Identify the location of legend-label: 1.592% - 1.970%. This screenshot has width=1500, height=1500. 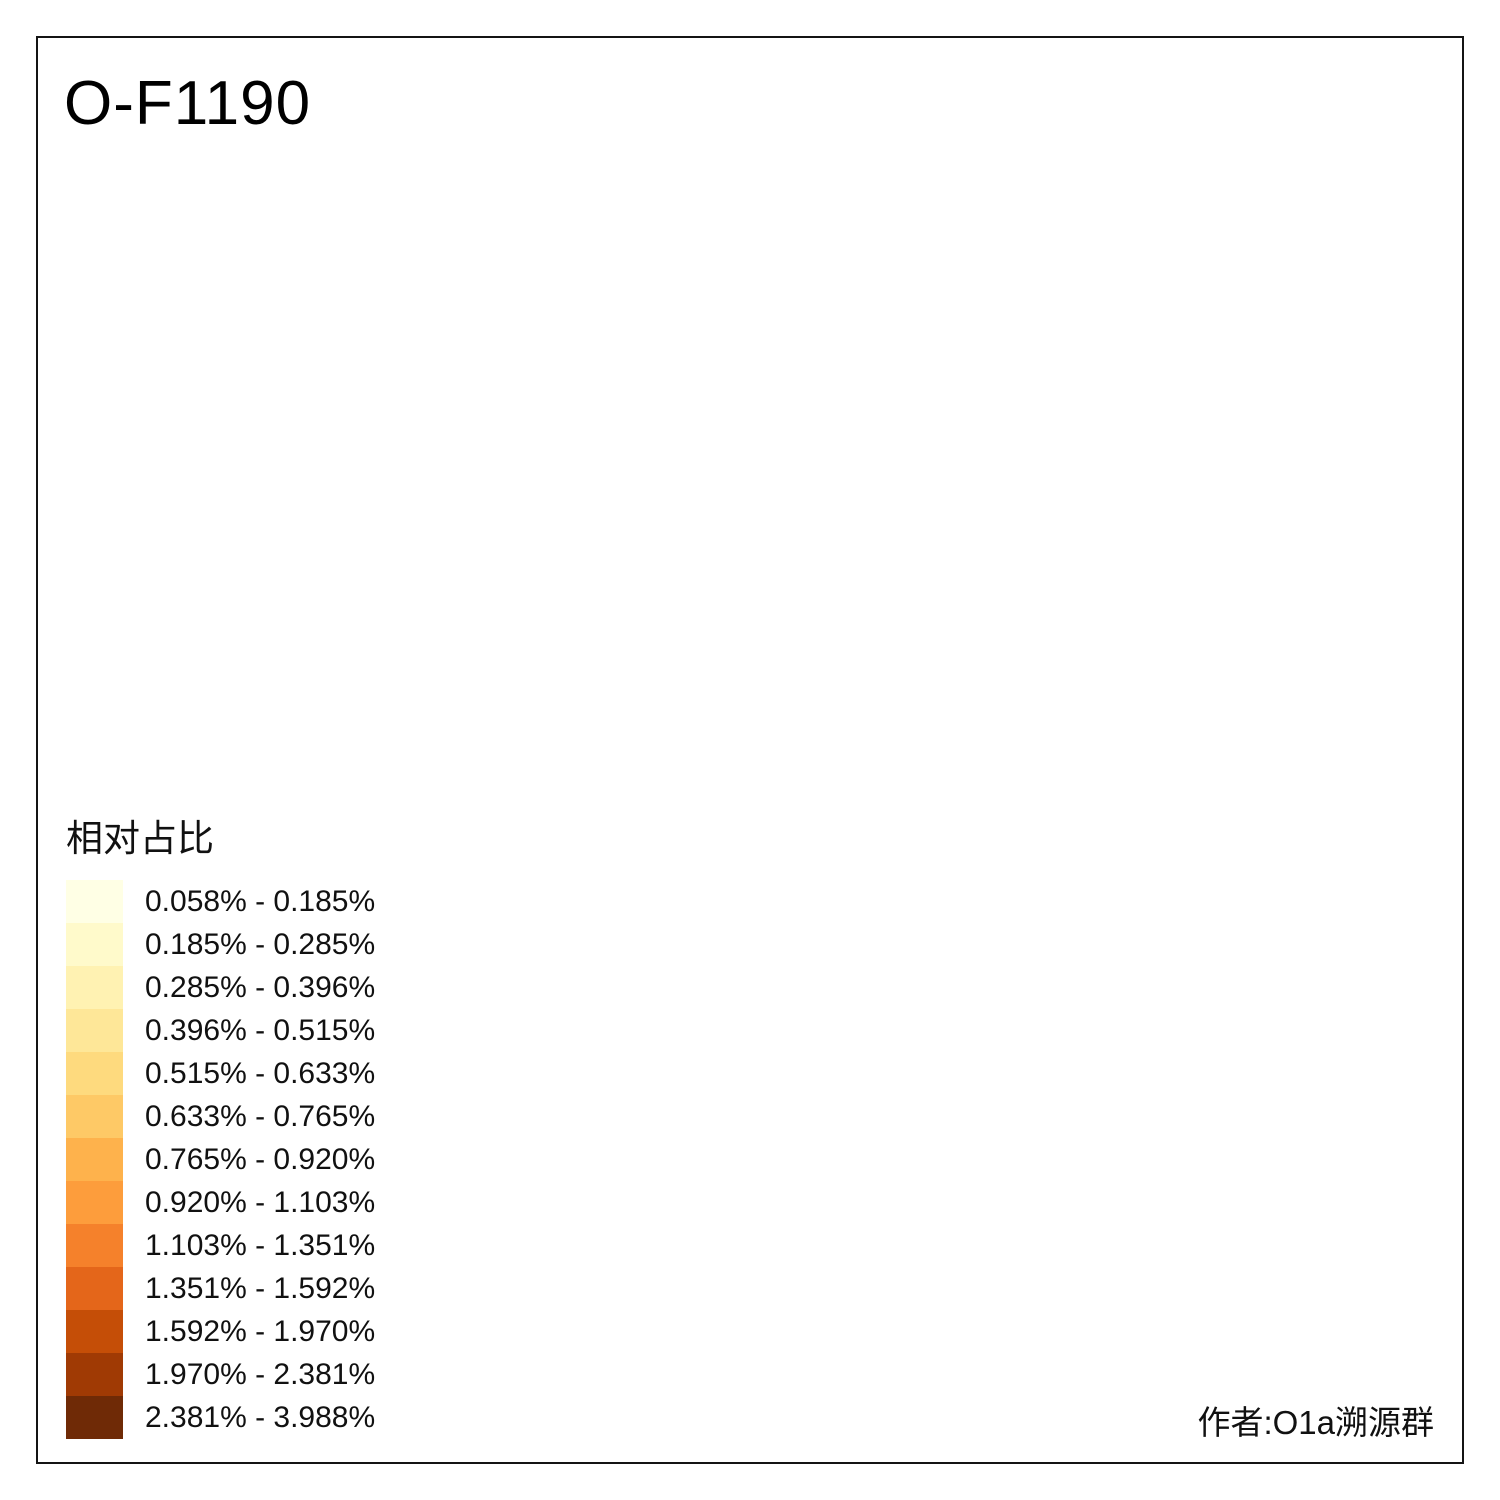
(260, 1331).